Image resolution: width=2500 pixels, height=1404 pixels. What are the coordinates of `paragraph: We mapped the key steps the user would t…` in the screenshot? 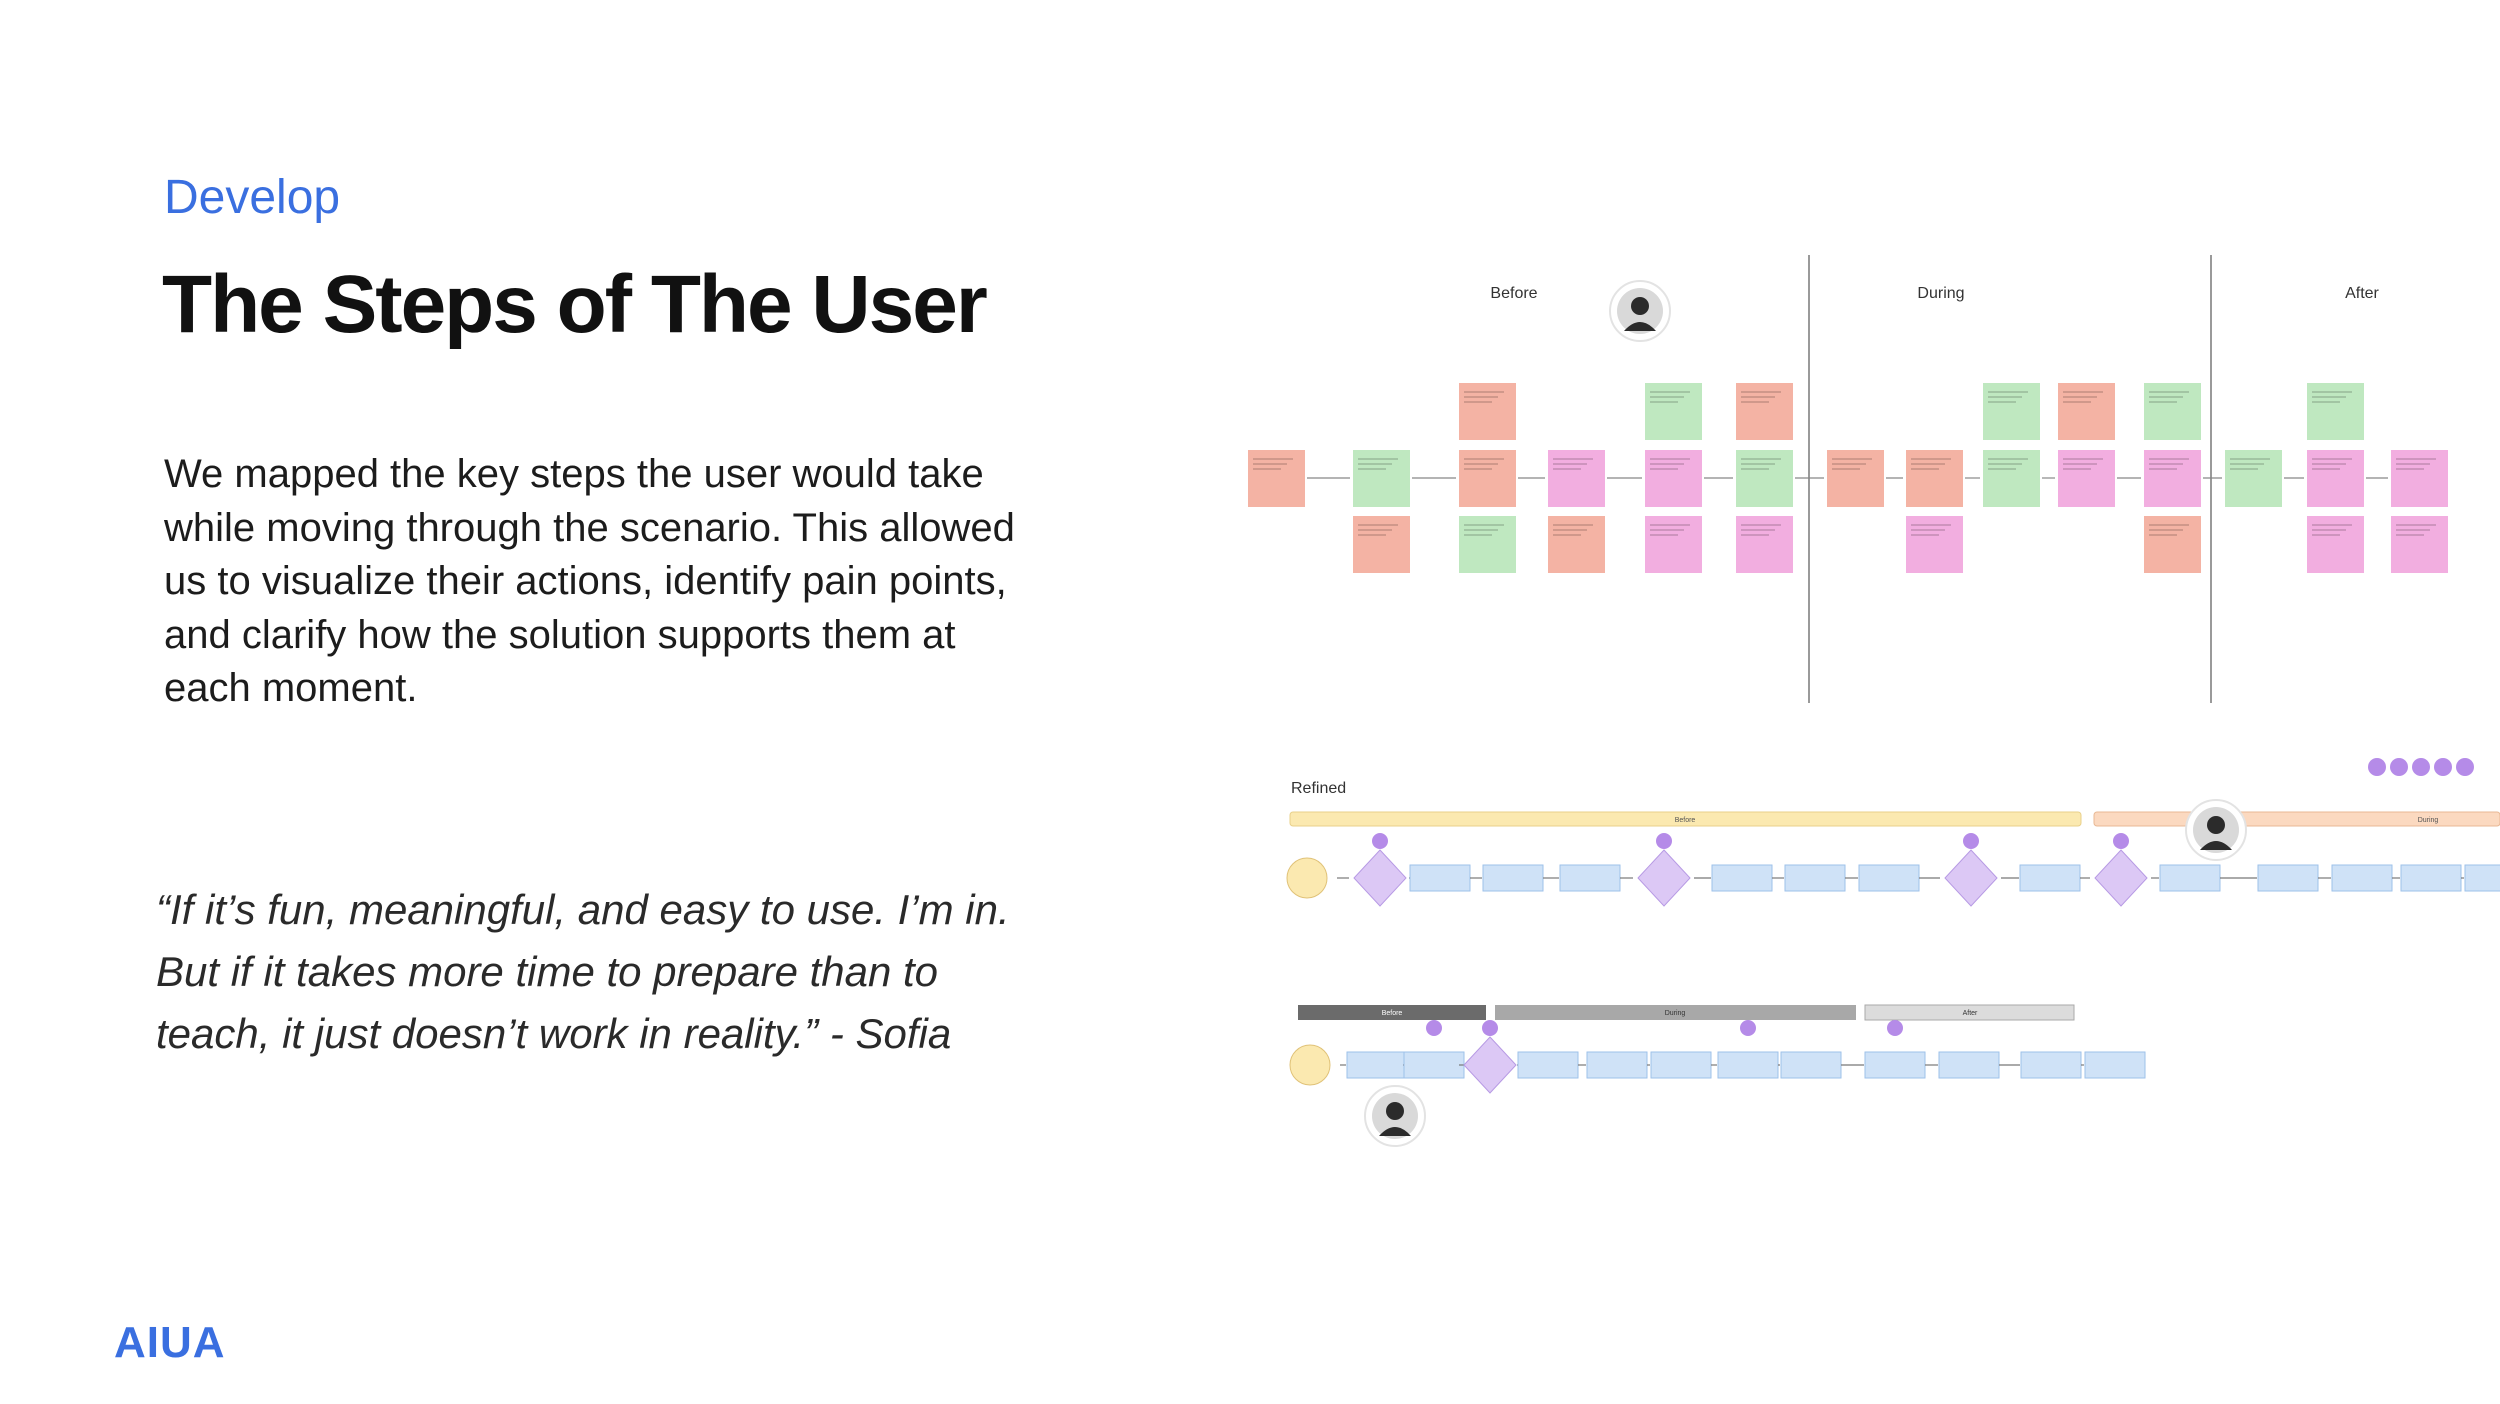 It's located at (589, 582).